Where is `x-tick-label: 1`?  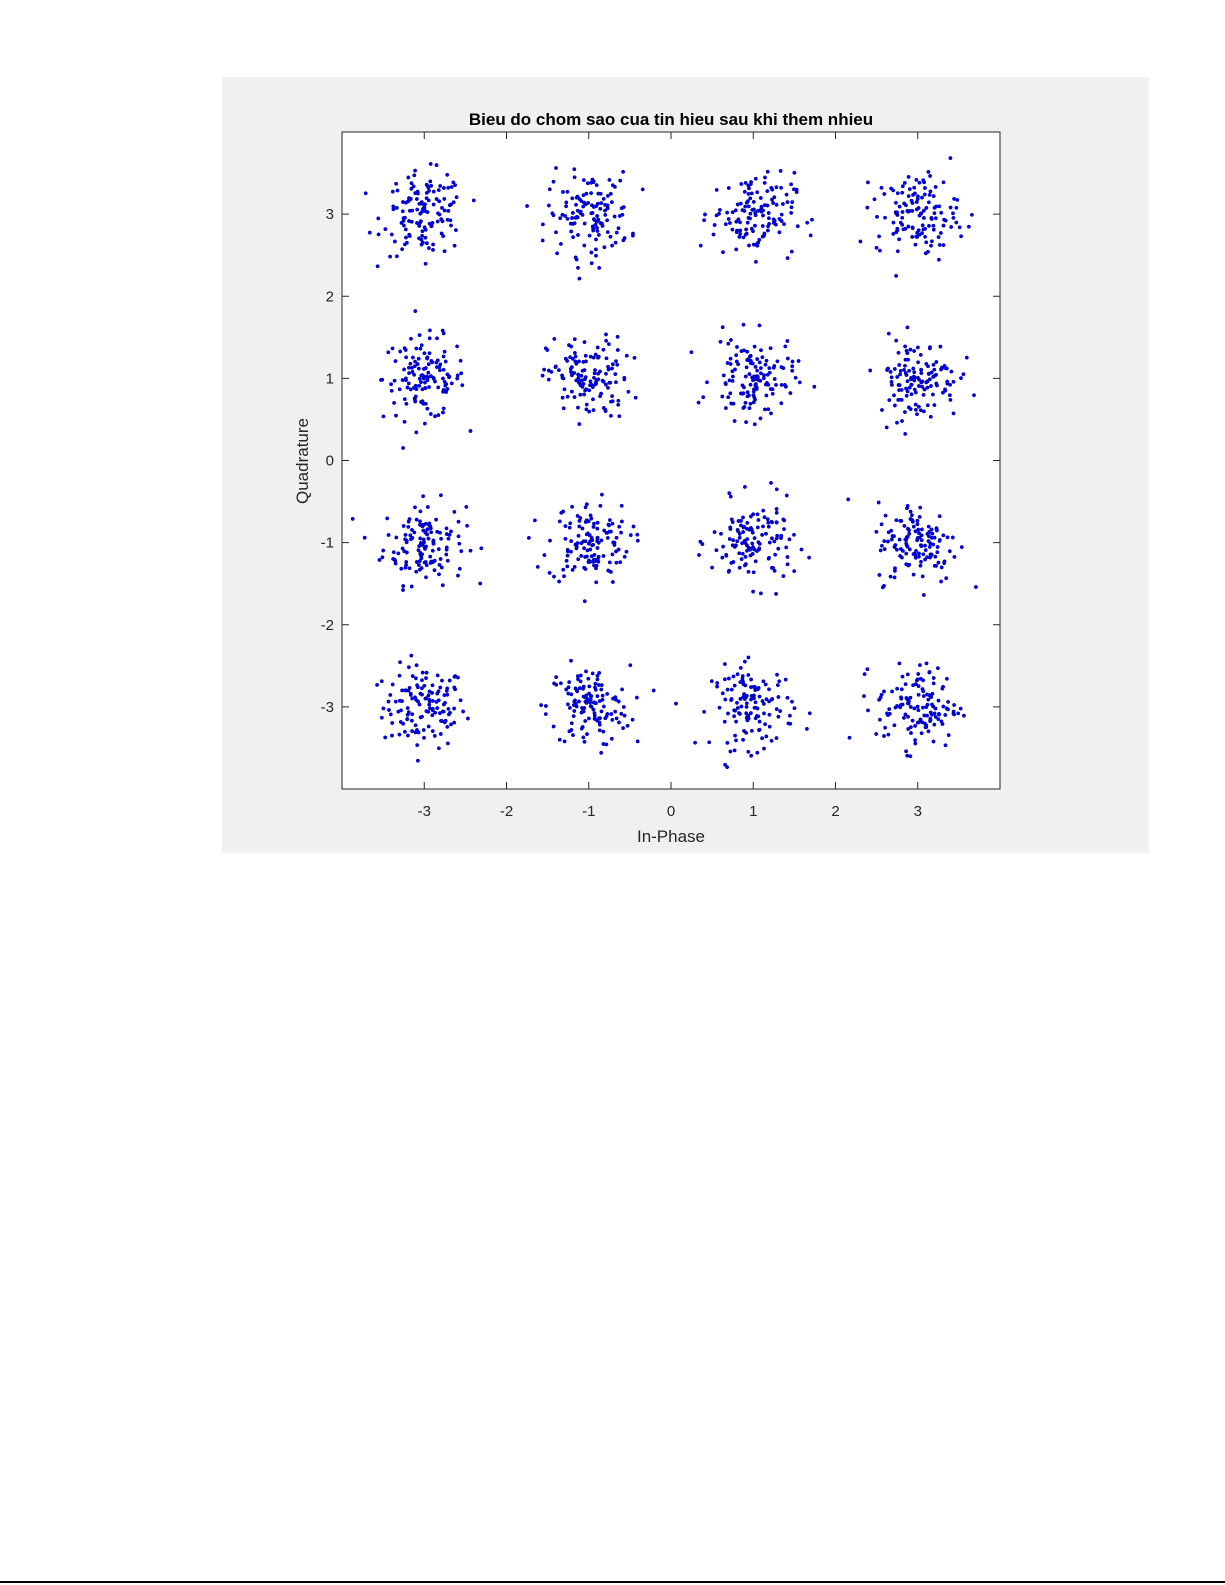
x-tick-label: 1 is located at coordinates (753, 811).